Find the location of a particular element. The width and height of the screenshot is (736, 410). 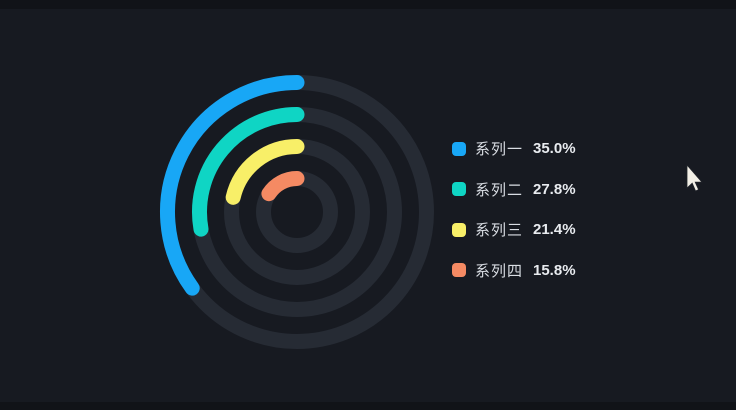

bottom-edge-strip is located at coordinates (368, 406).